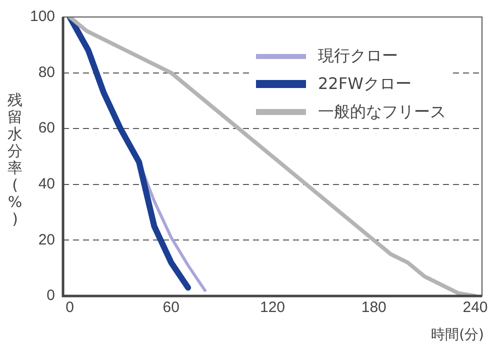  I want to click on x-tick-label: 180, so click(373, 307).